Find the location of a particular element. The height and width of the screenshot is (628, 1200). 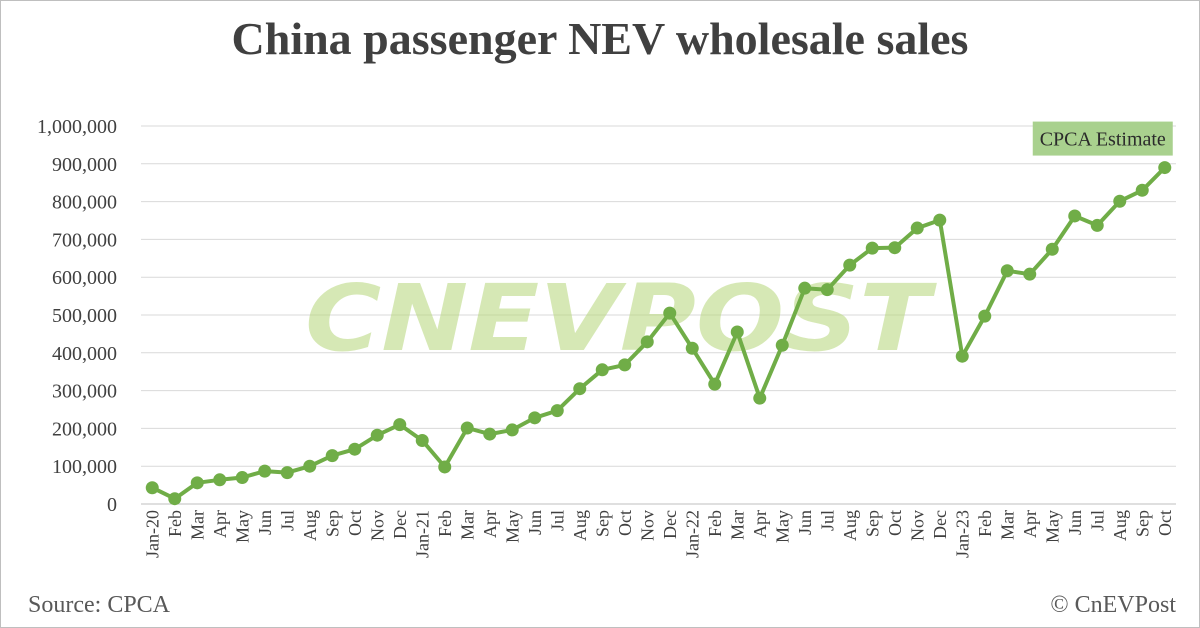

y-tick-label: 300,000 is located at coordinates (84, 392).